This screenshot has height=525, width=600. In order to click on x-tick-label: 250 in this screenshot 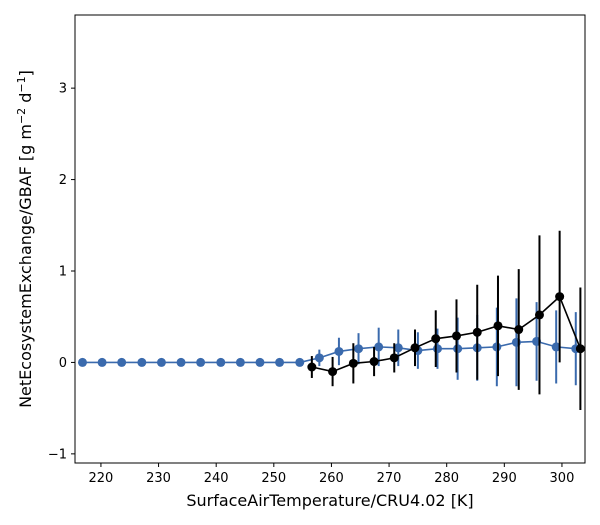, I will do `click(273, 478)`.